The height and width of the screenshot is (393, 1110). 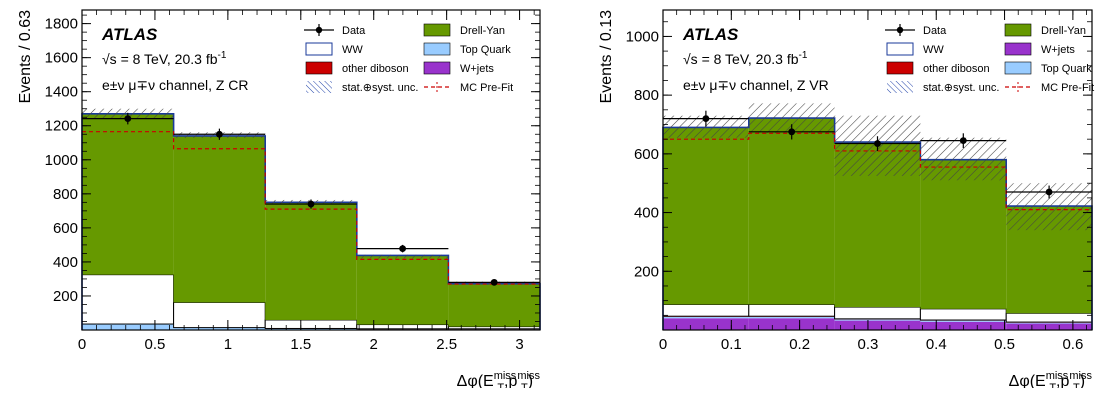 What do you see at coordinates (61, 24) in the screenshot?
I see `y-tick-label: 1800` at bounding box center [61, 24].